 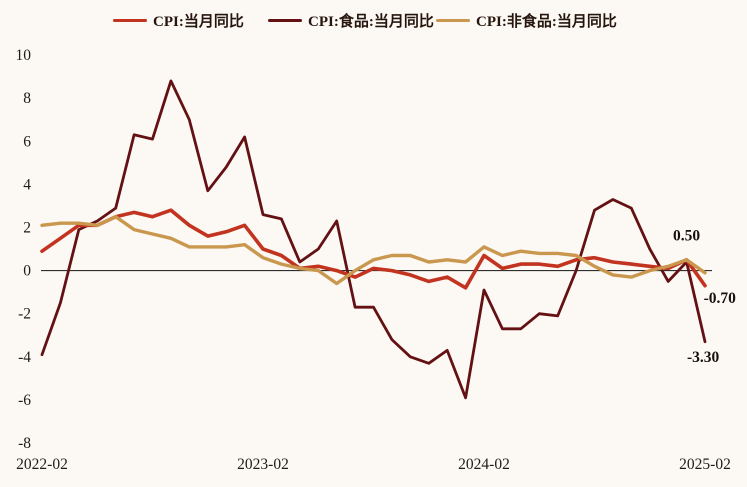 I want to click on legend-item-cpi-food: CPI:食品:当月同比, so click(x=351, y=20).